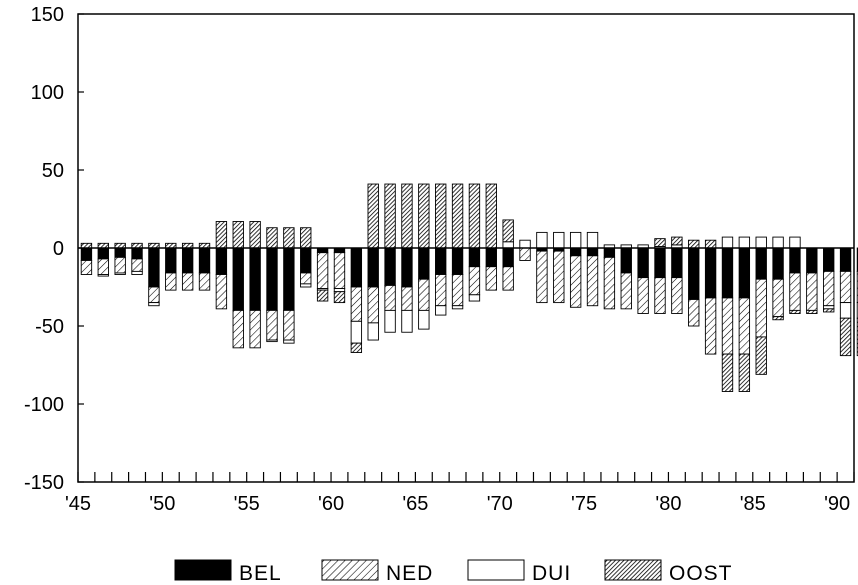 The image size is (858, 585). What do you see at coordinates (289, 279) in the screenshot?
I see `bar-bel-1957` at bounding box center [289, 279].